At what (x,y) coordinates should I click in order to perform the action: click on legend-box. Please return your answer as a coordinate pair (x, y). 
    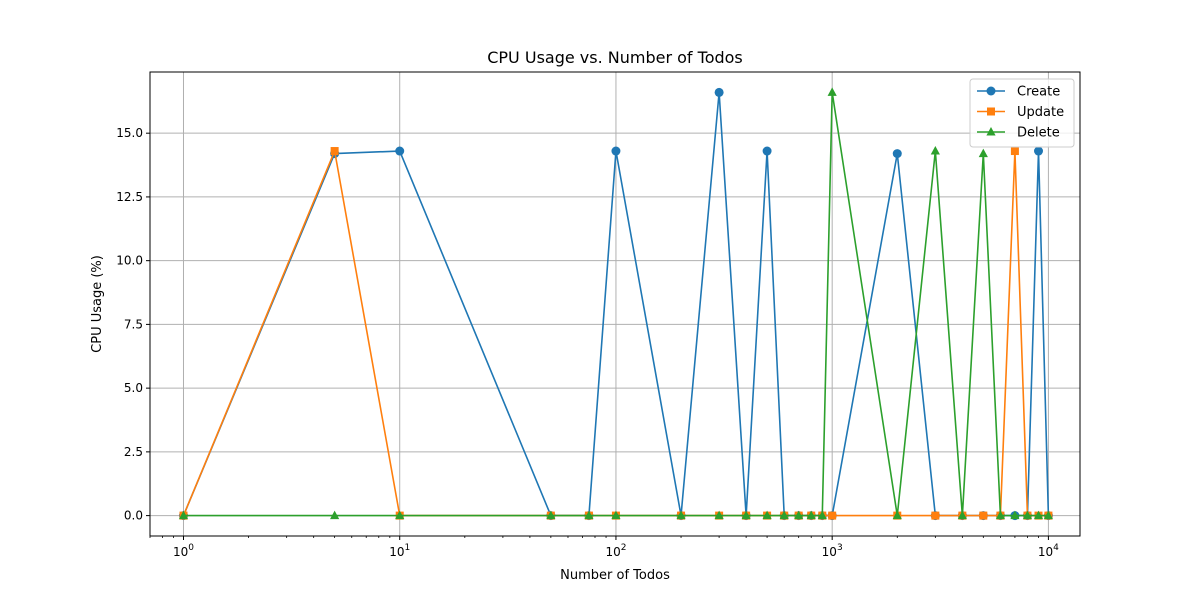
    Looking at the image, I should click on (1022, 113).